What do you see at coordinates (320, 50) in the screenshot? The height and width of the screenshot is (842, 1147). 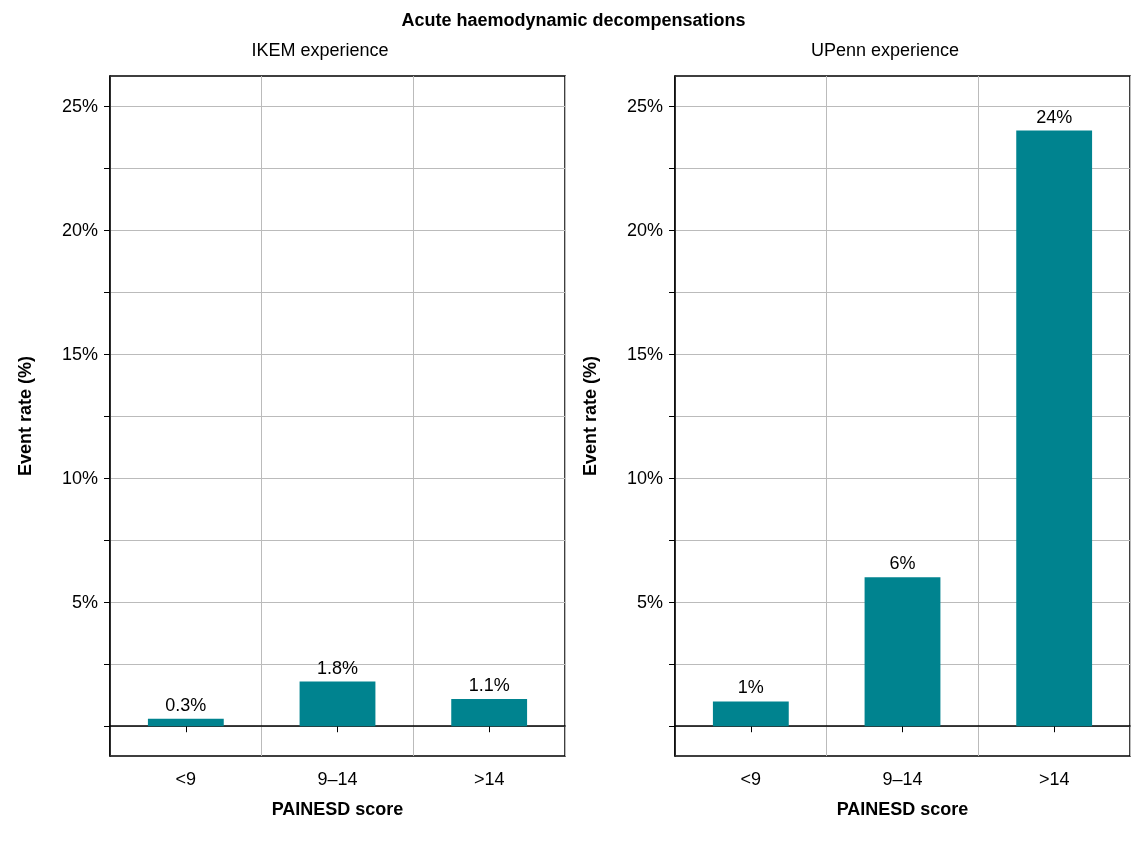 I see `chart-subtitle: IKEM experience` at bounding box center [320, 50].